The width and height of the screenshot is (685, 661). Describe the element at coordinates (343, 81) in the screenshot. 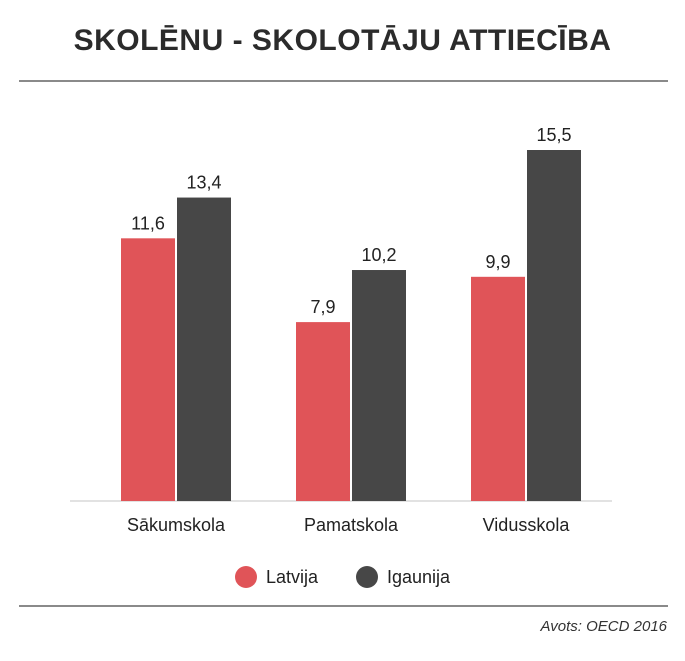

I see `title-divider` at that location.